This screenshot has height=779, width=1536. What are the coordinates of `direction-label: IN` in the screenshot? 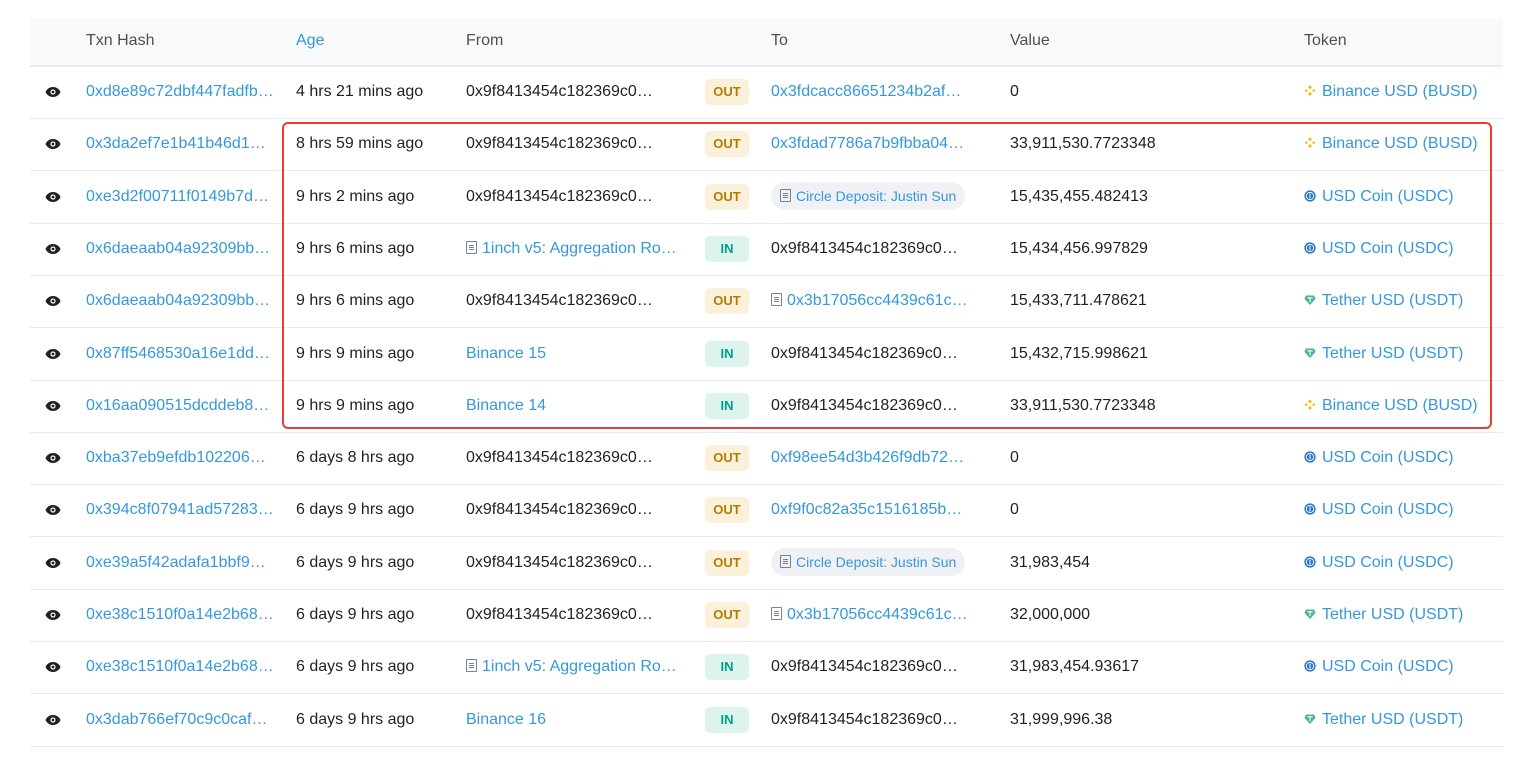 It's located at (727, 667).